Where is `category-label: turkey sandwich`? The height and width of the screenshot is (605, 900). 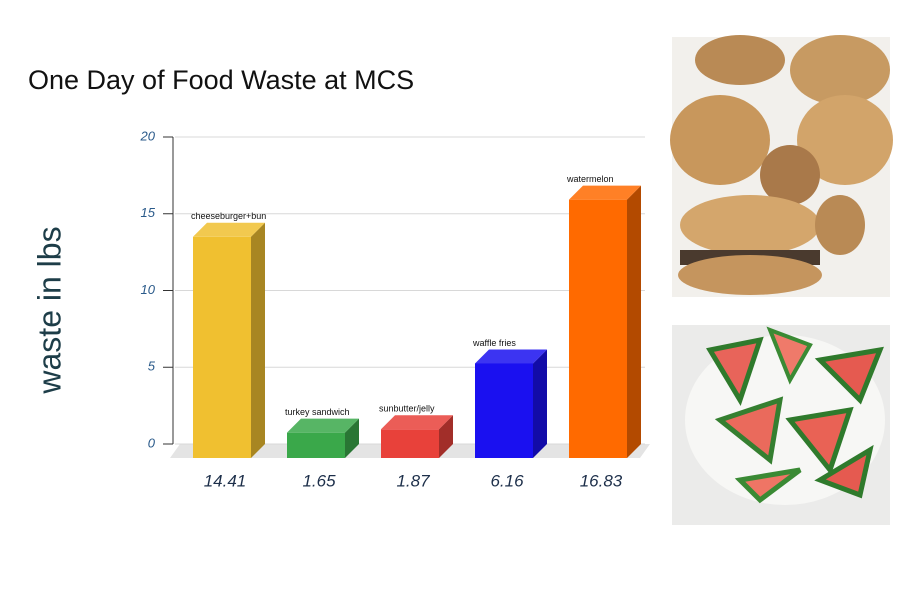
category-label: turkey sandwich is located at coordinates (317, 412).